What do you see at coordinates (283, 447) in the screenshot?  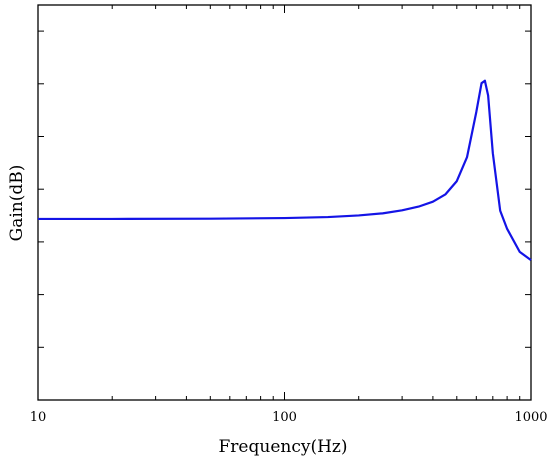 I see `x-axis-label: Frequency(Hz)` at bounding box center [283, 447].